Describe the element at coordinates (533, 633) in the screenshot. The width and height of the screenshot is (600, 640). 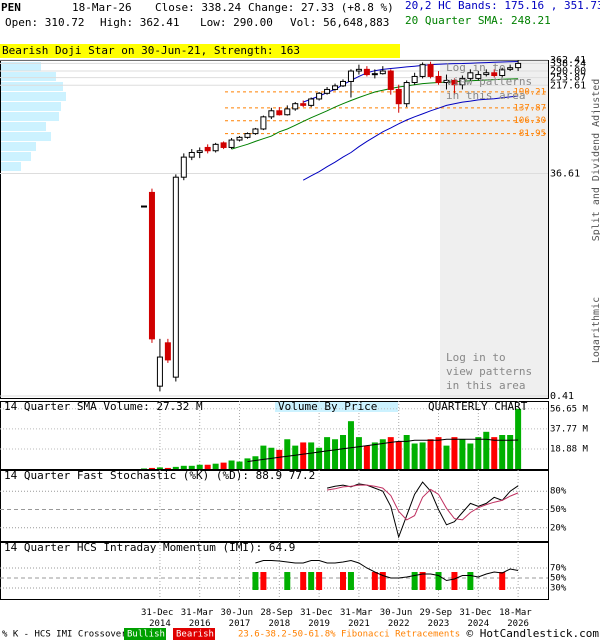
I see `copyright: © HotCandlestick.com` at that location.